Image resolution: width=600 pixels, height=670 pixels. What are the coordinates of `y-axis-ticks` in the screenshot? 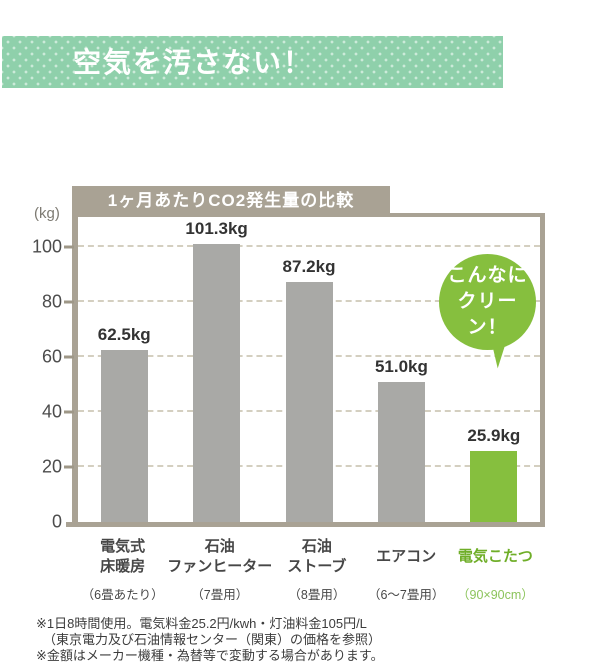 It's located at (69, 369).